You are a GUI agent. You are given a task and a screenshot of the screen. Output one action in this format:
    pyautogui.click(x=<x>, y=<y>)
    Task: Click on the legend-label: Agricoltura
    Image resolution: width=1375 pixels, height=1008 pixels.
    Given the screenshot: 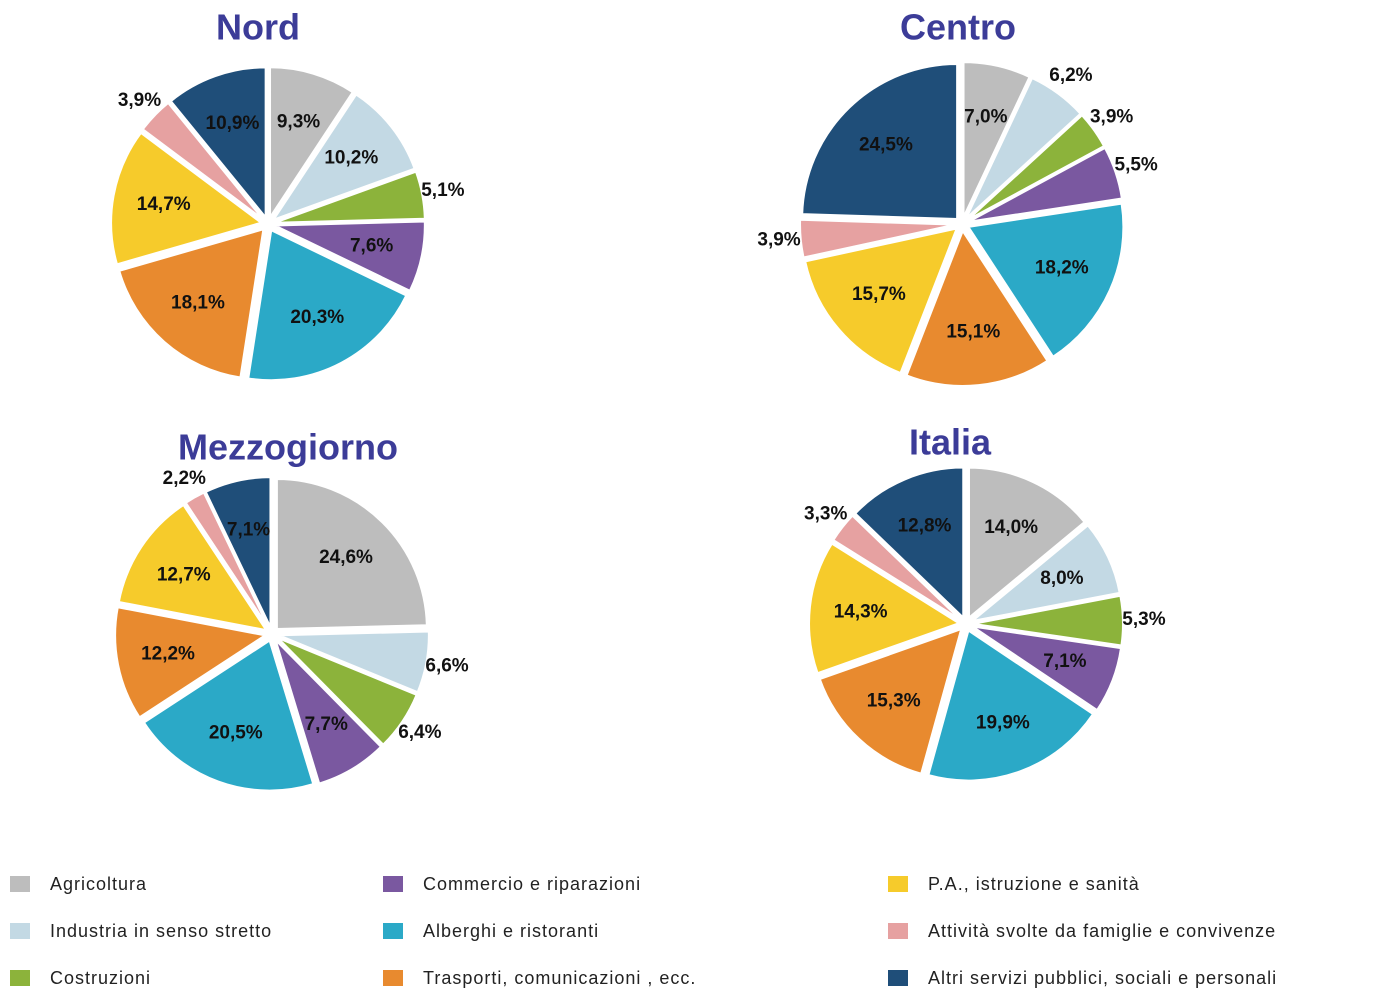 What is the action you would take?
    pyautogui.click(x=99, y=884)
    